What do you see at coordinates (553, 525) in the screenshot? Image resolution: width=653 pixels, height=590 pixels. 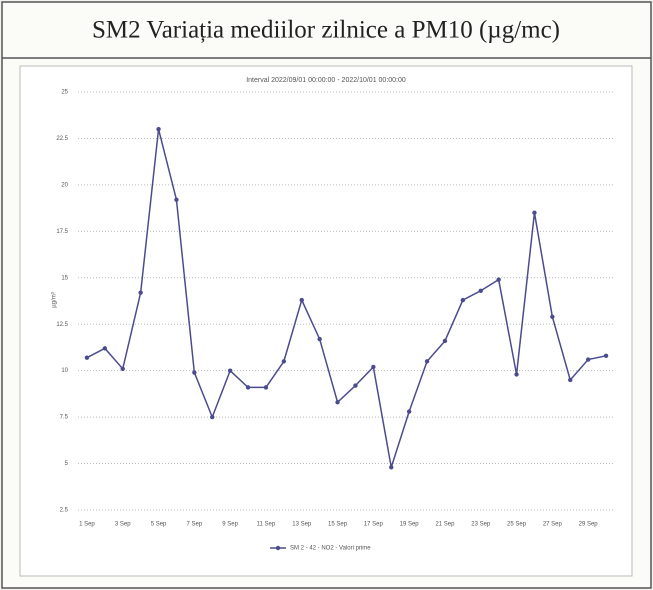 I see `x-tick-label: 27 Sep` at bounding box center [553, 525].